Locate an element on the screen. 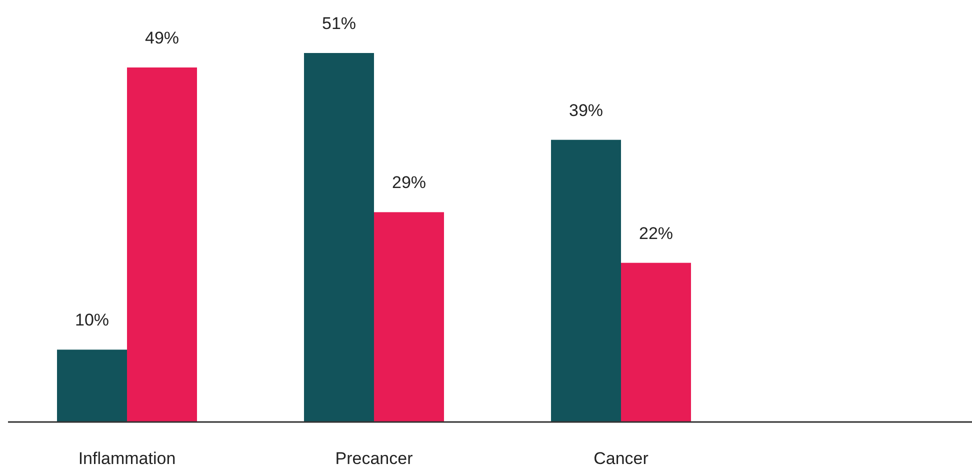  data-label: 29% is located at coordinates (409, 182).